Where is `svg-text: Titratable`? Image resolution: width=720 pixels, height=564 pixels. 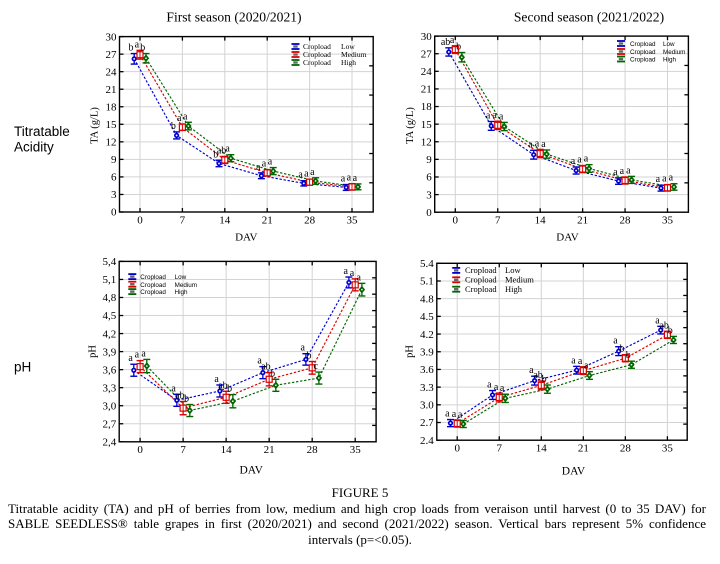 svg-text: Titratable is located at coordinates (42, 131).